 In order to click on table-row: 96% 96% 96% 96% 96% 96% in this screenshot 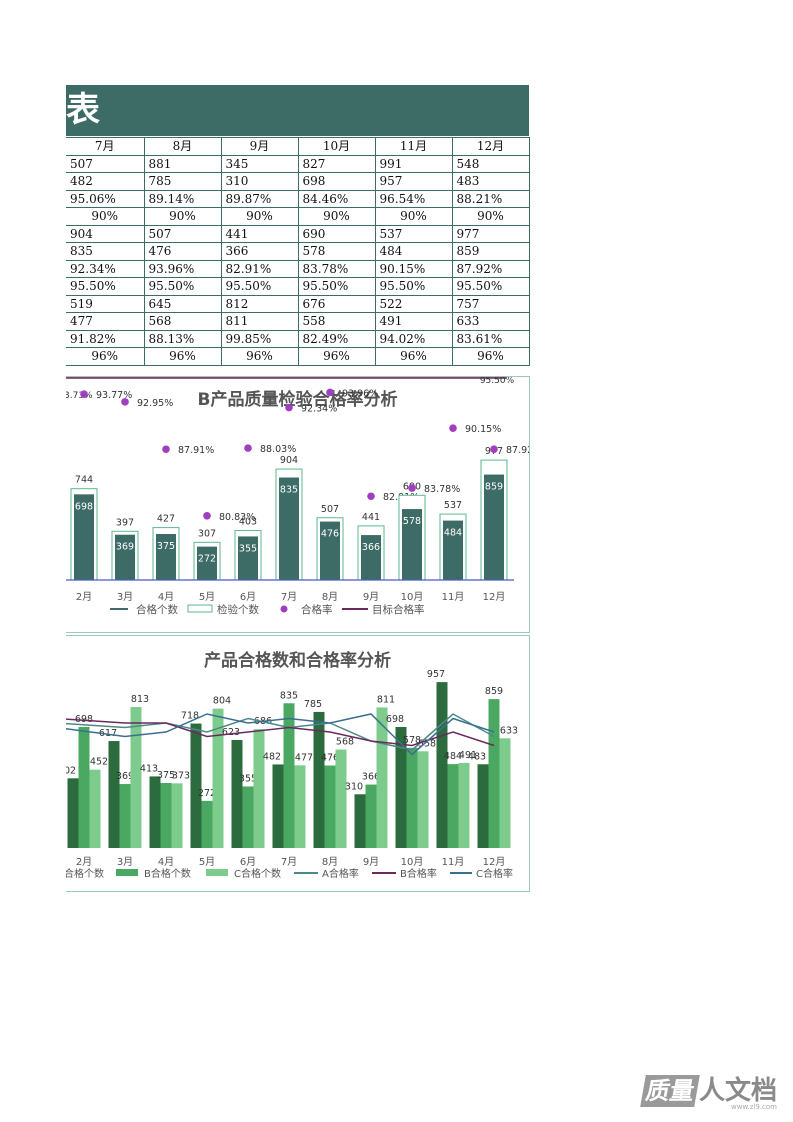, I will do `click(298, 356)`.